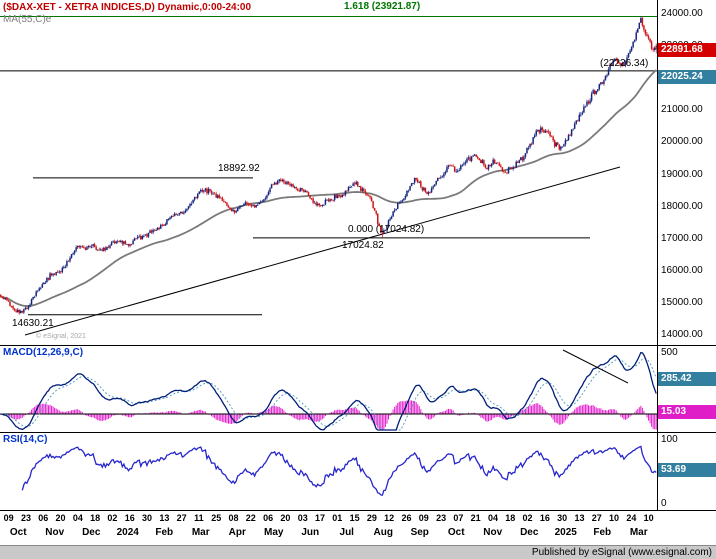 The height and width of the screenshot is (559, 716). Describe the element at coordinates (669, 439) in the screenshot. I see `axis-tick-label: 100` at that location.